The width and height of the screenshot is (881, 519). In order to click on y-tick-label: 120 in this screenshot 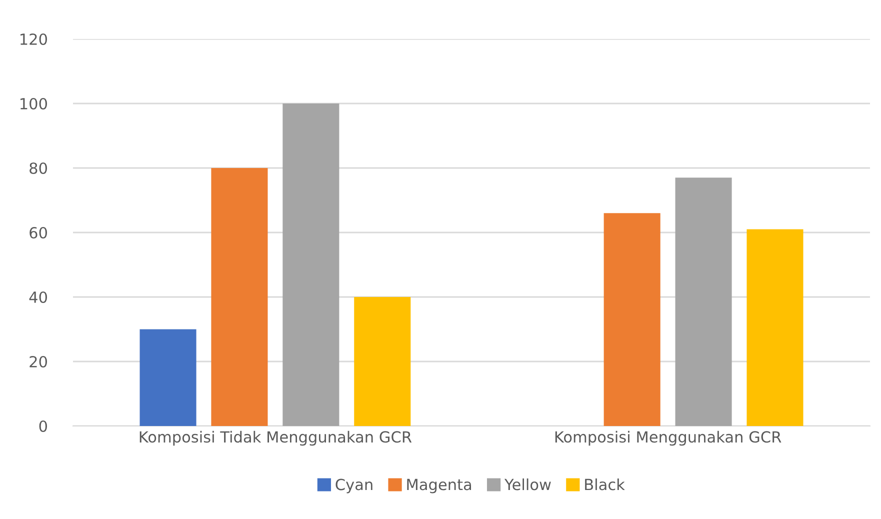, I will do `click(33, 39)`.